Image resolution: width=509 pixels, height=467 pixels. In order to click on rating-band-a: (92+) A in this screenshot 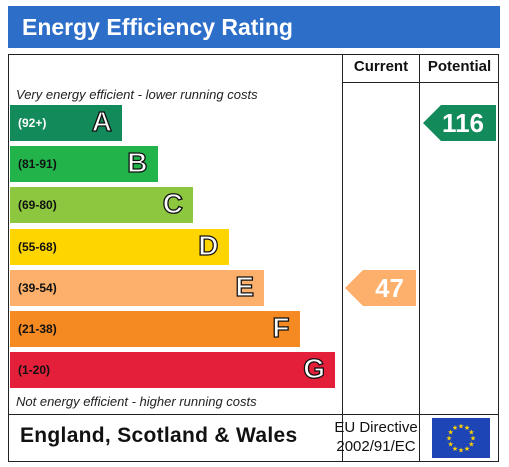, I will do `click(66, 123)`.